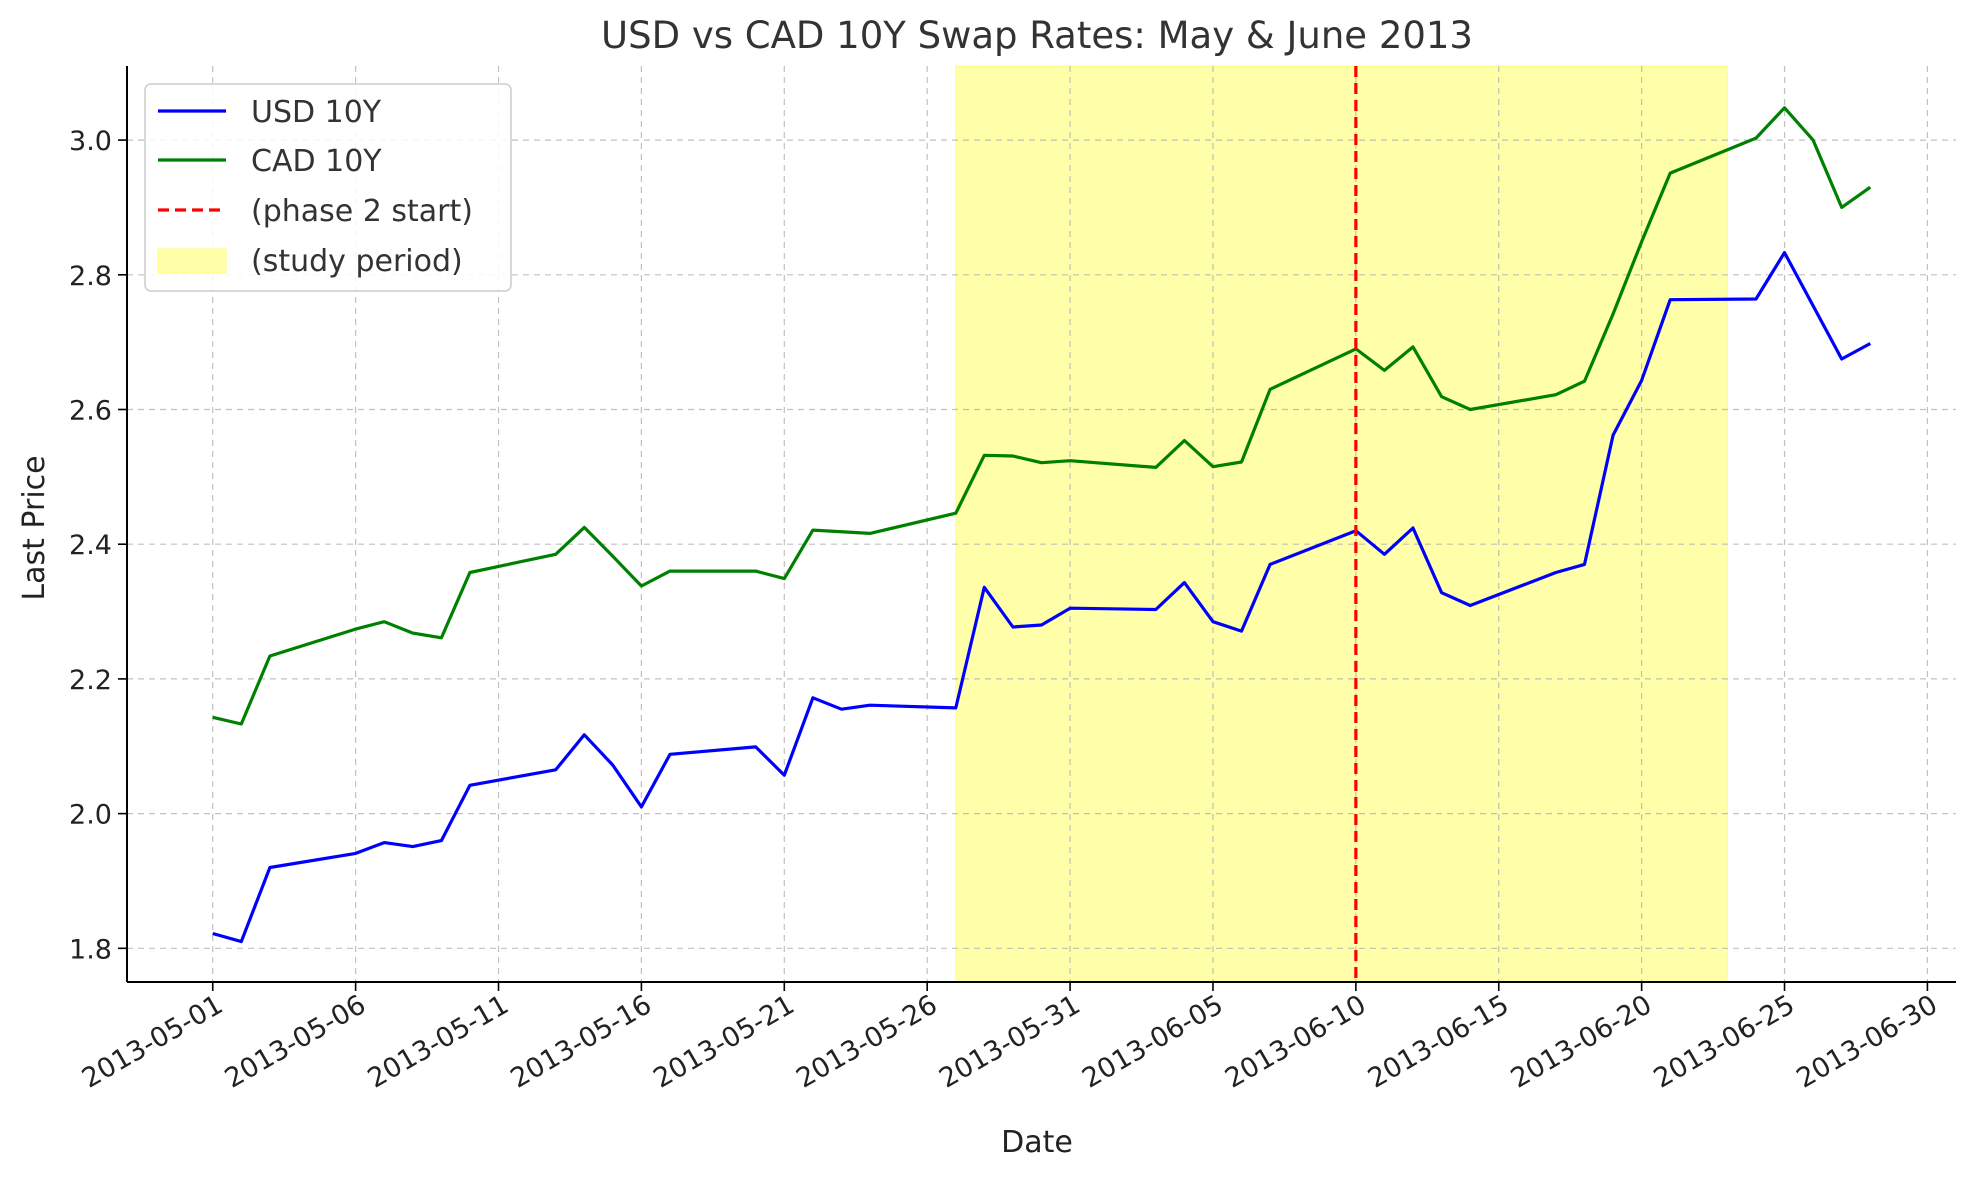 This screenshot has height=1180, width=1973. Describe the element at coordinates (1037, 1142) in the screenshot. I see `x-axis-title: Date` at that location.